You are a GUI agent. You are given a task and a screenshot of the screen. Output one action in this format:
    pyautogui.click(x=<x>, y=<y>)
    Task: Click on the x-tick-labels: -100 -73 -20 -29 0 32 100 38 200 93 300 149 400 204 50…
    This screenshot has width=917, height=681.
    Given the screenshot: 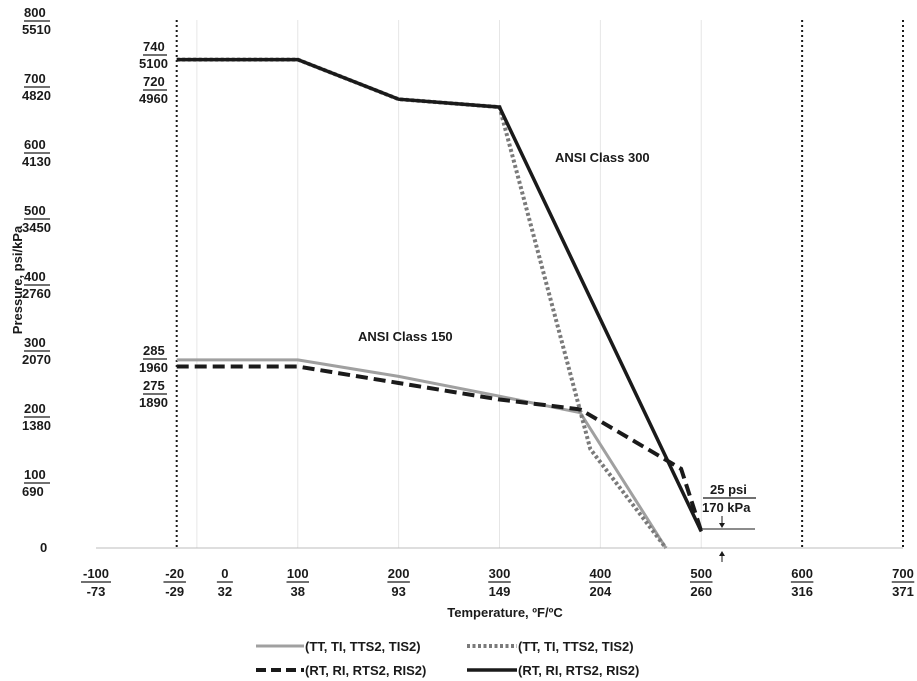 What is the action you would take?
    pyautogui.click(x=498, y=582)
    